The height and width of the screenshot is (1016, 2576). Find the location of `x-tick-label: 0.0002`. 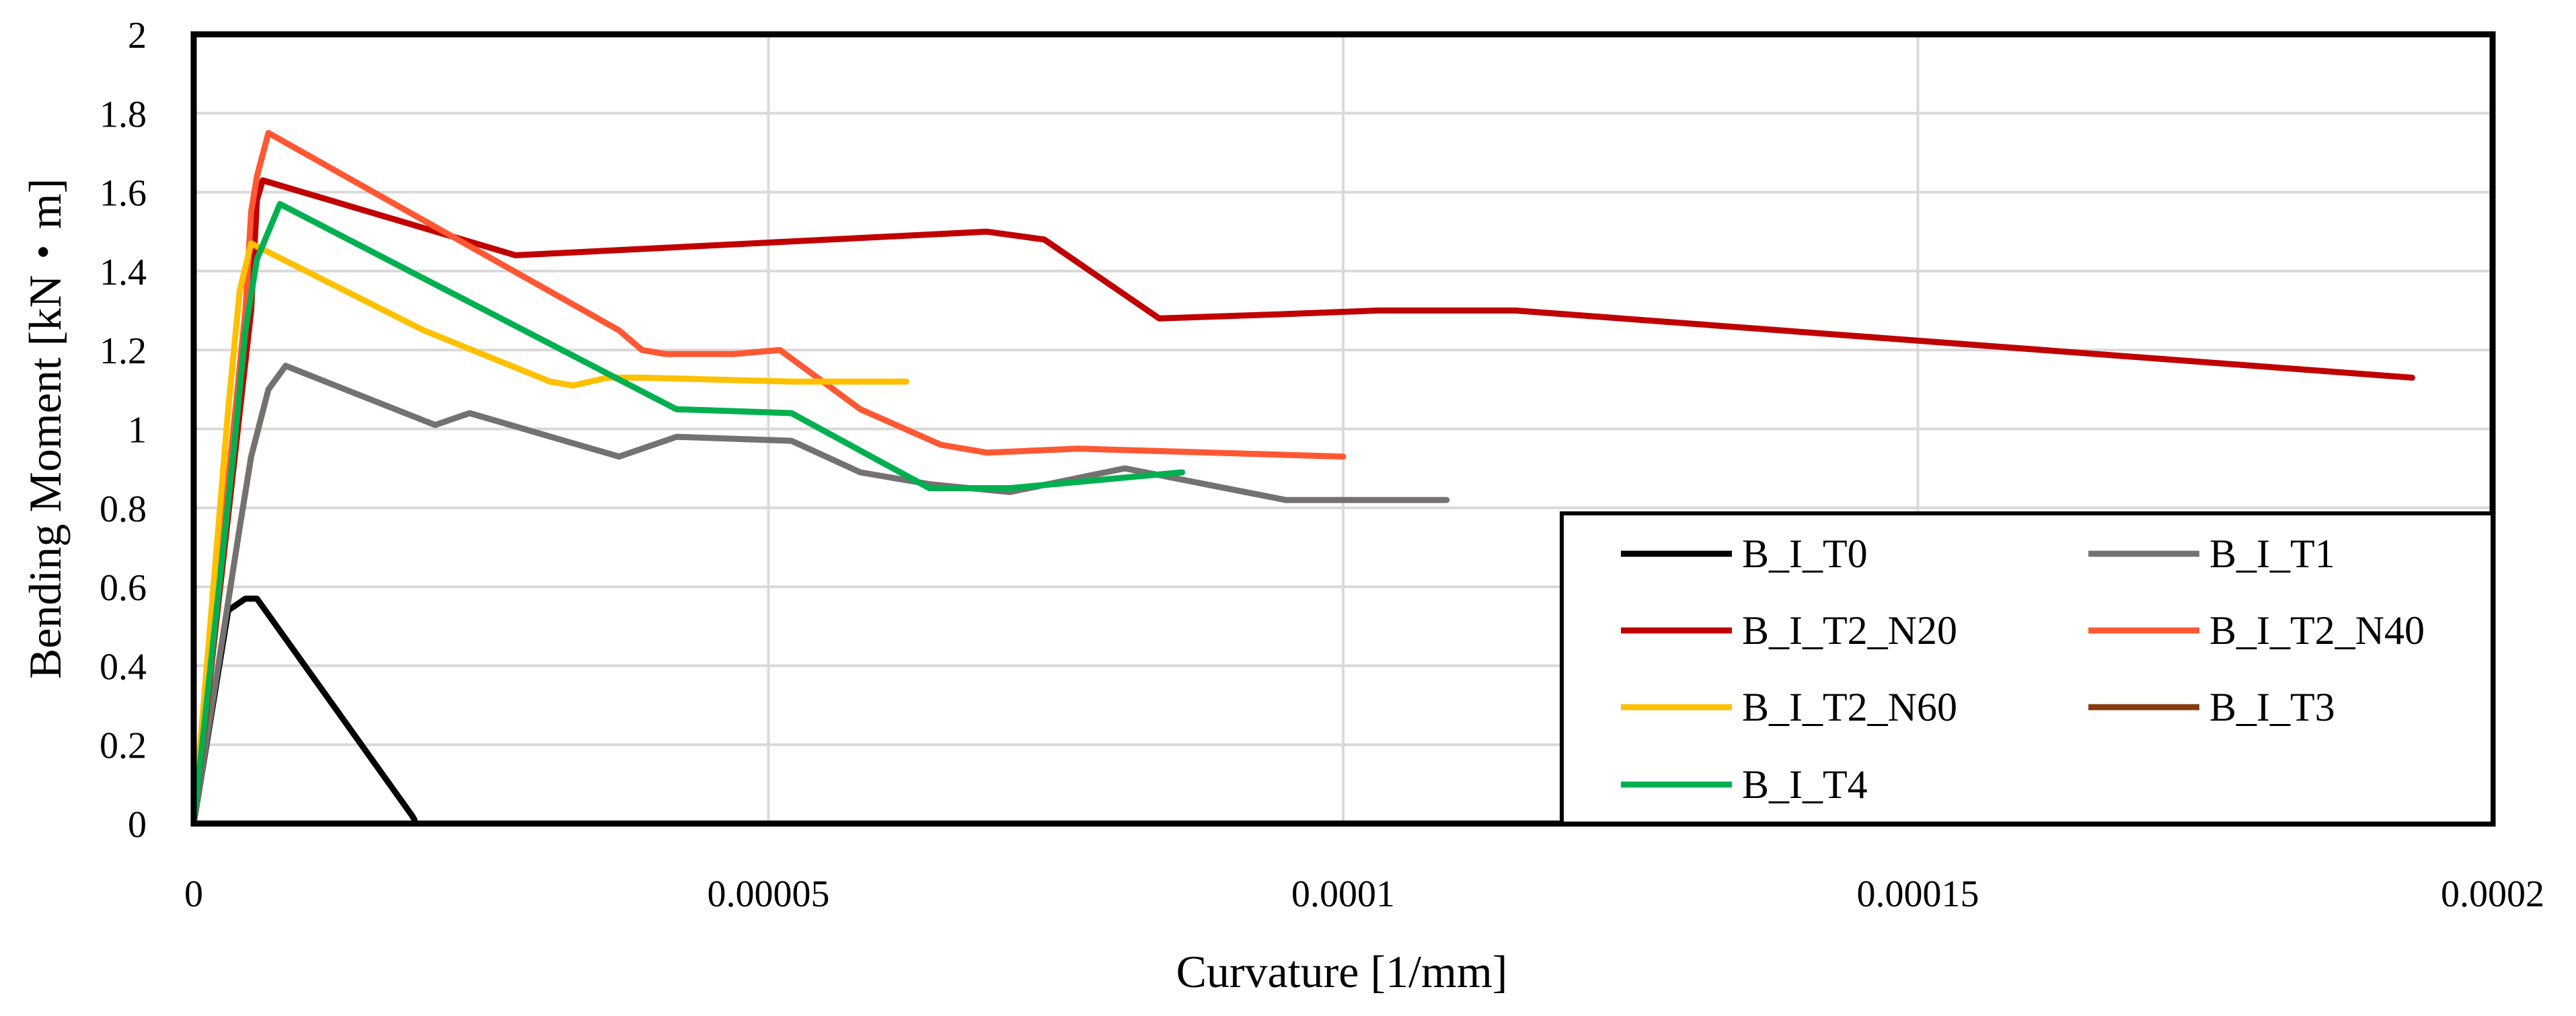

x-tick-label: 0.0002 is located at coordinates (2492, 894).